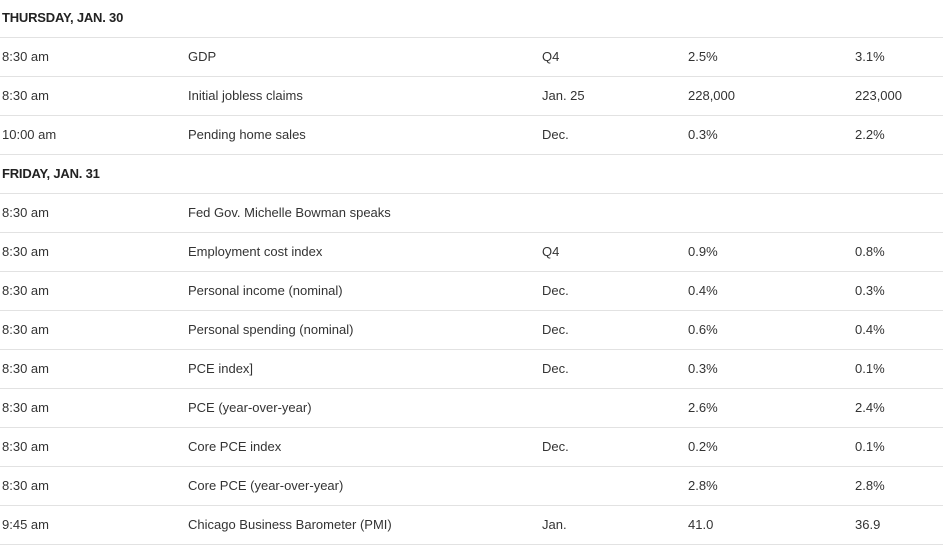 The width and height of the screenshot is (943, 548). What do you see at coordinates (266, 485) in the screenshot?
I see `event-cell: Core PCE (year-over-year)` at bounding box center [266, 485].